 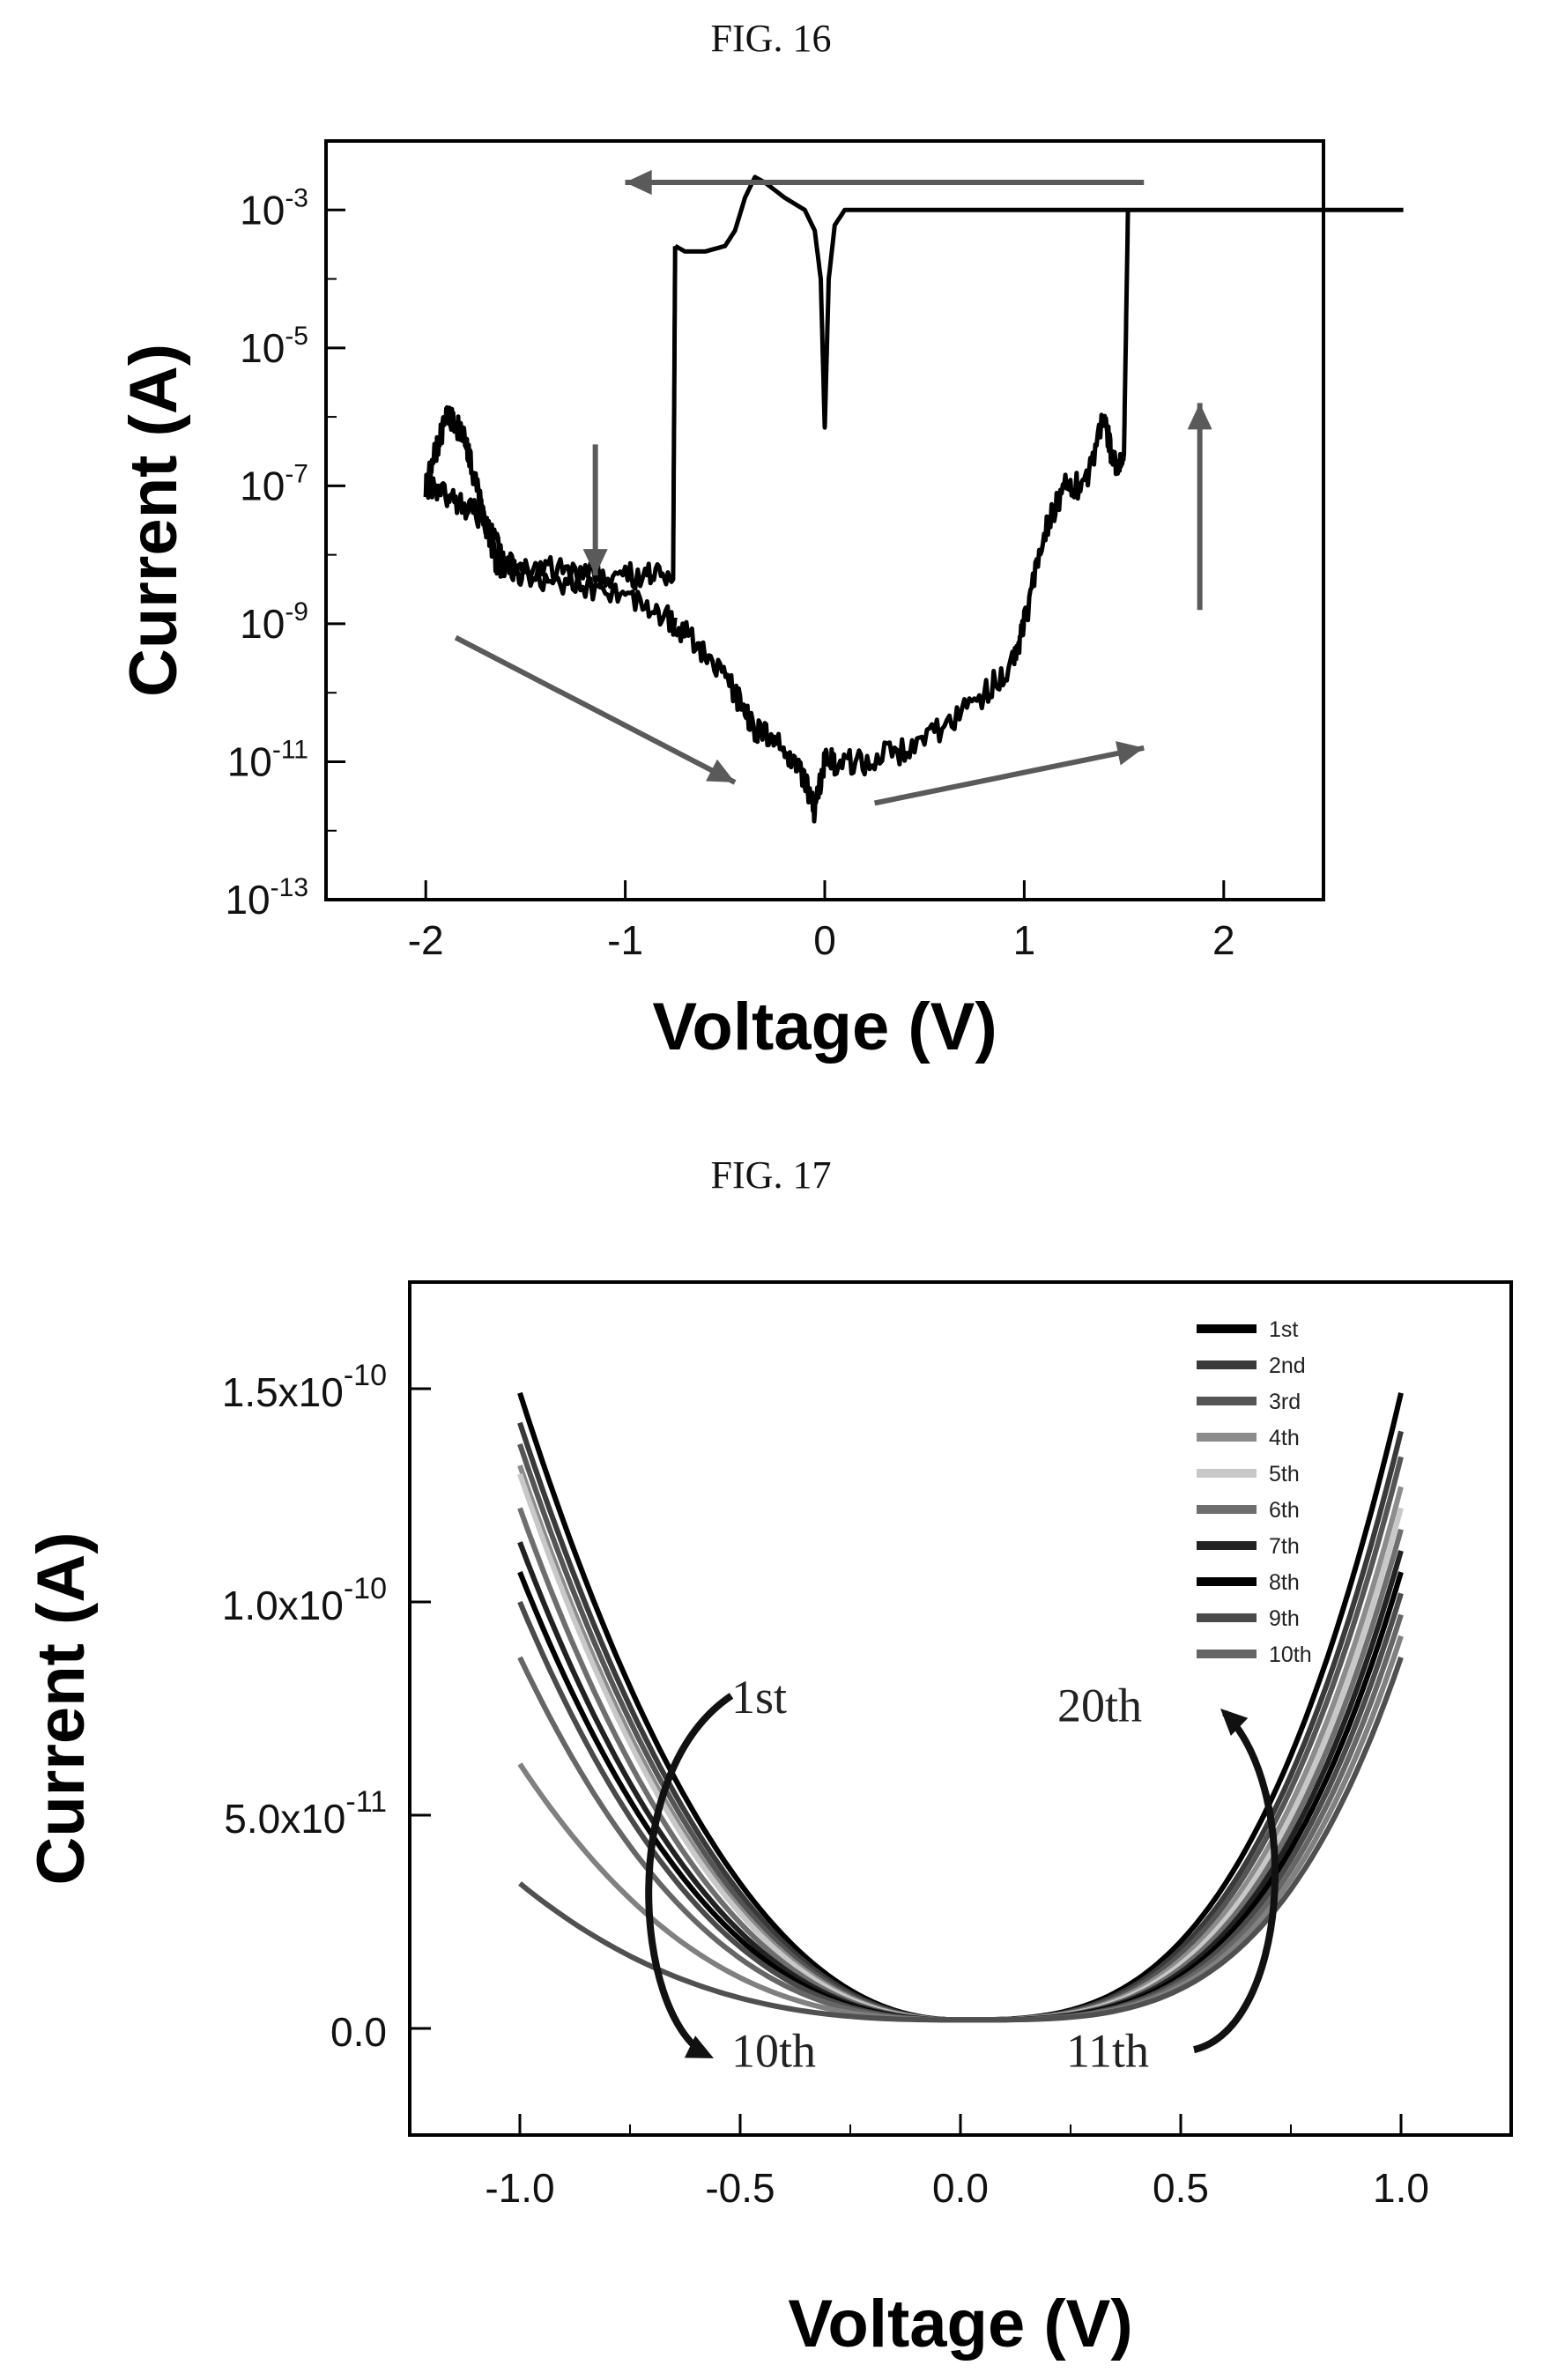 What do you see at coordinates (689, 1875) in the screenshot?
I see `cycle-arrow-left` at bounding box center [689, 1875].